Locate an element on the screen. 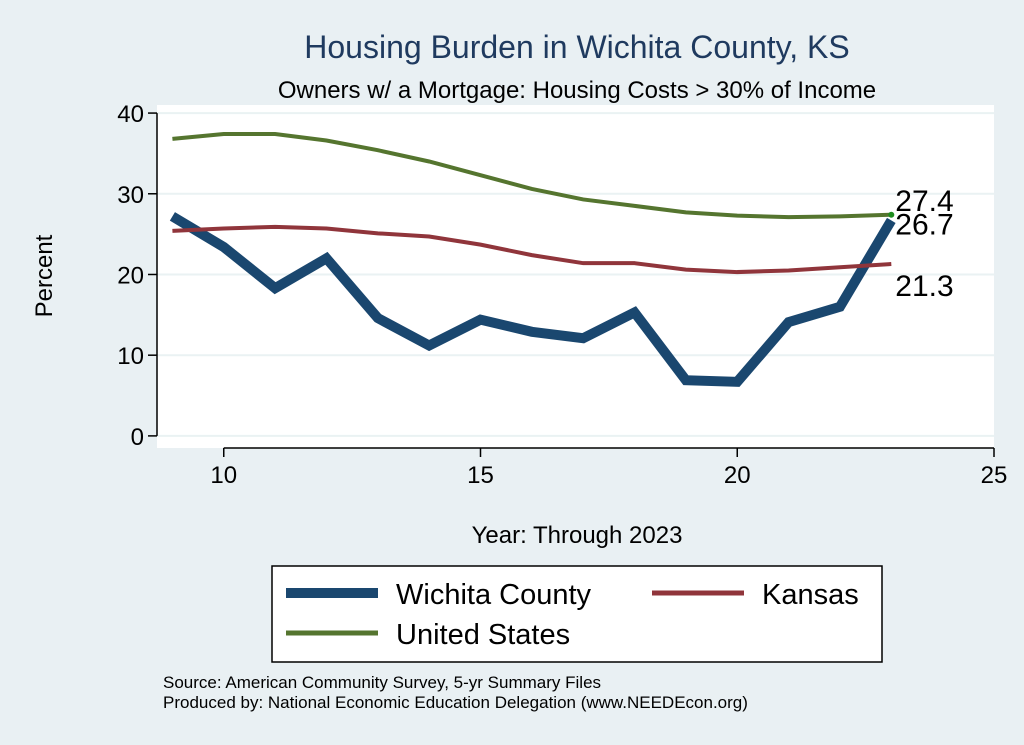 The width and height of the screenshot is (1024, 745). legend-label-wichita-county: Wichita County is located at coordinates (494, 595).